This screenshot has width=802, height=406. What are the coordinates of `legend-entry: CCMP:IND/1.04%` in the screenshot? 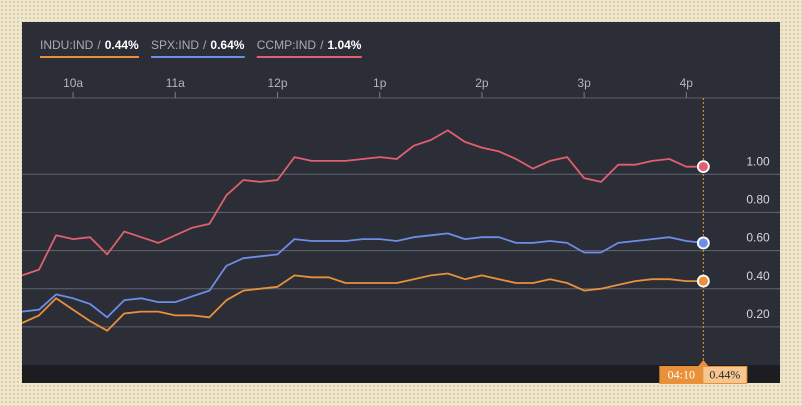 It's located at (309, 45).